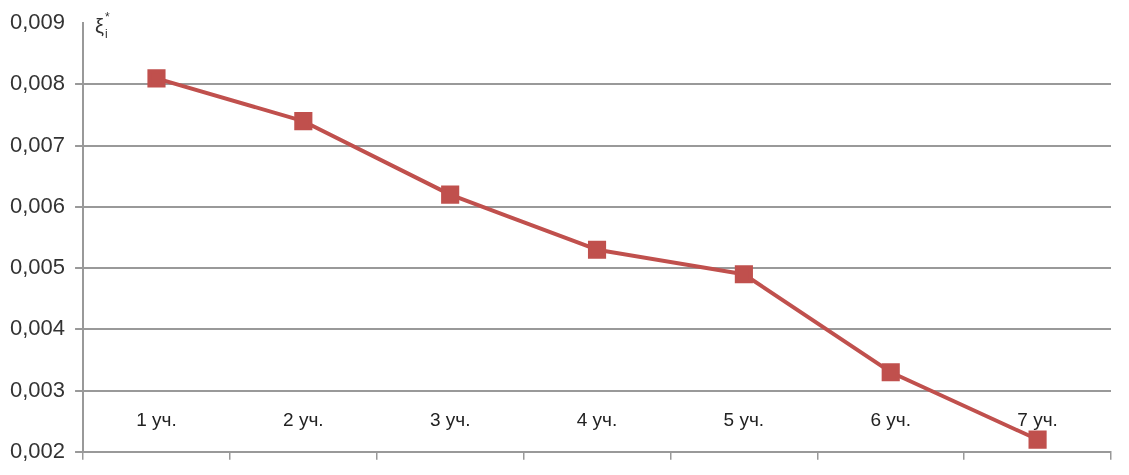 The width and height of the screenshot is (1129, 475). I want to click on y-tick-label: 0,002, so click(37, 450).